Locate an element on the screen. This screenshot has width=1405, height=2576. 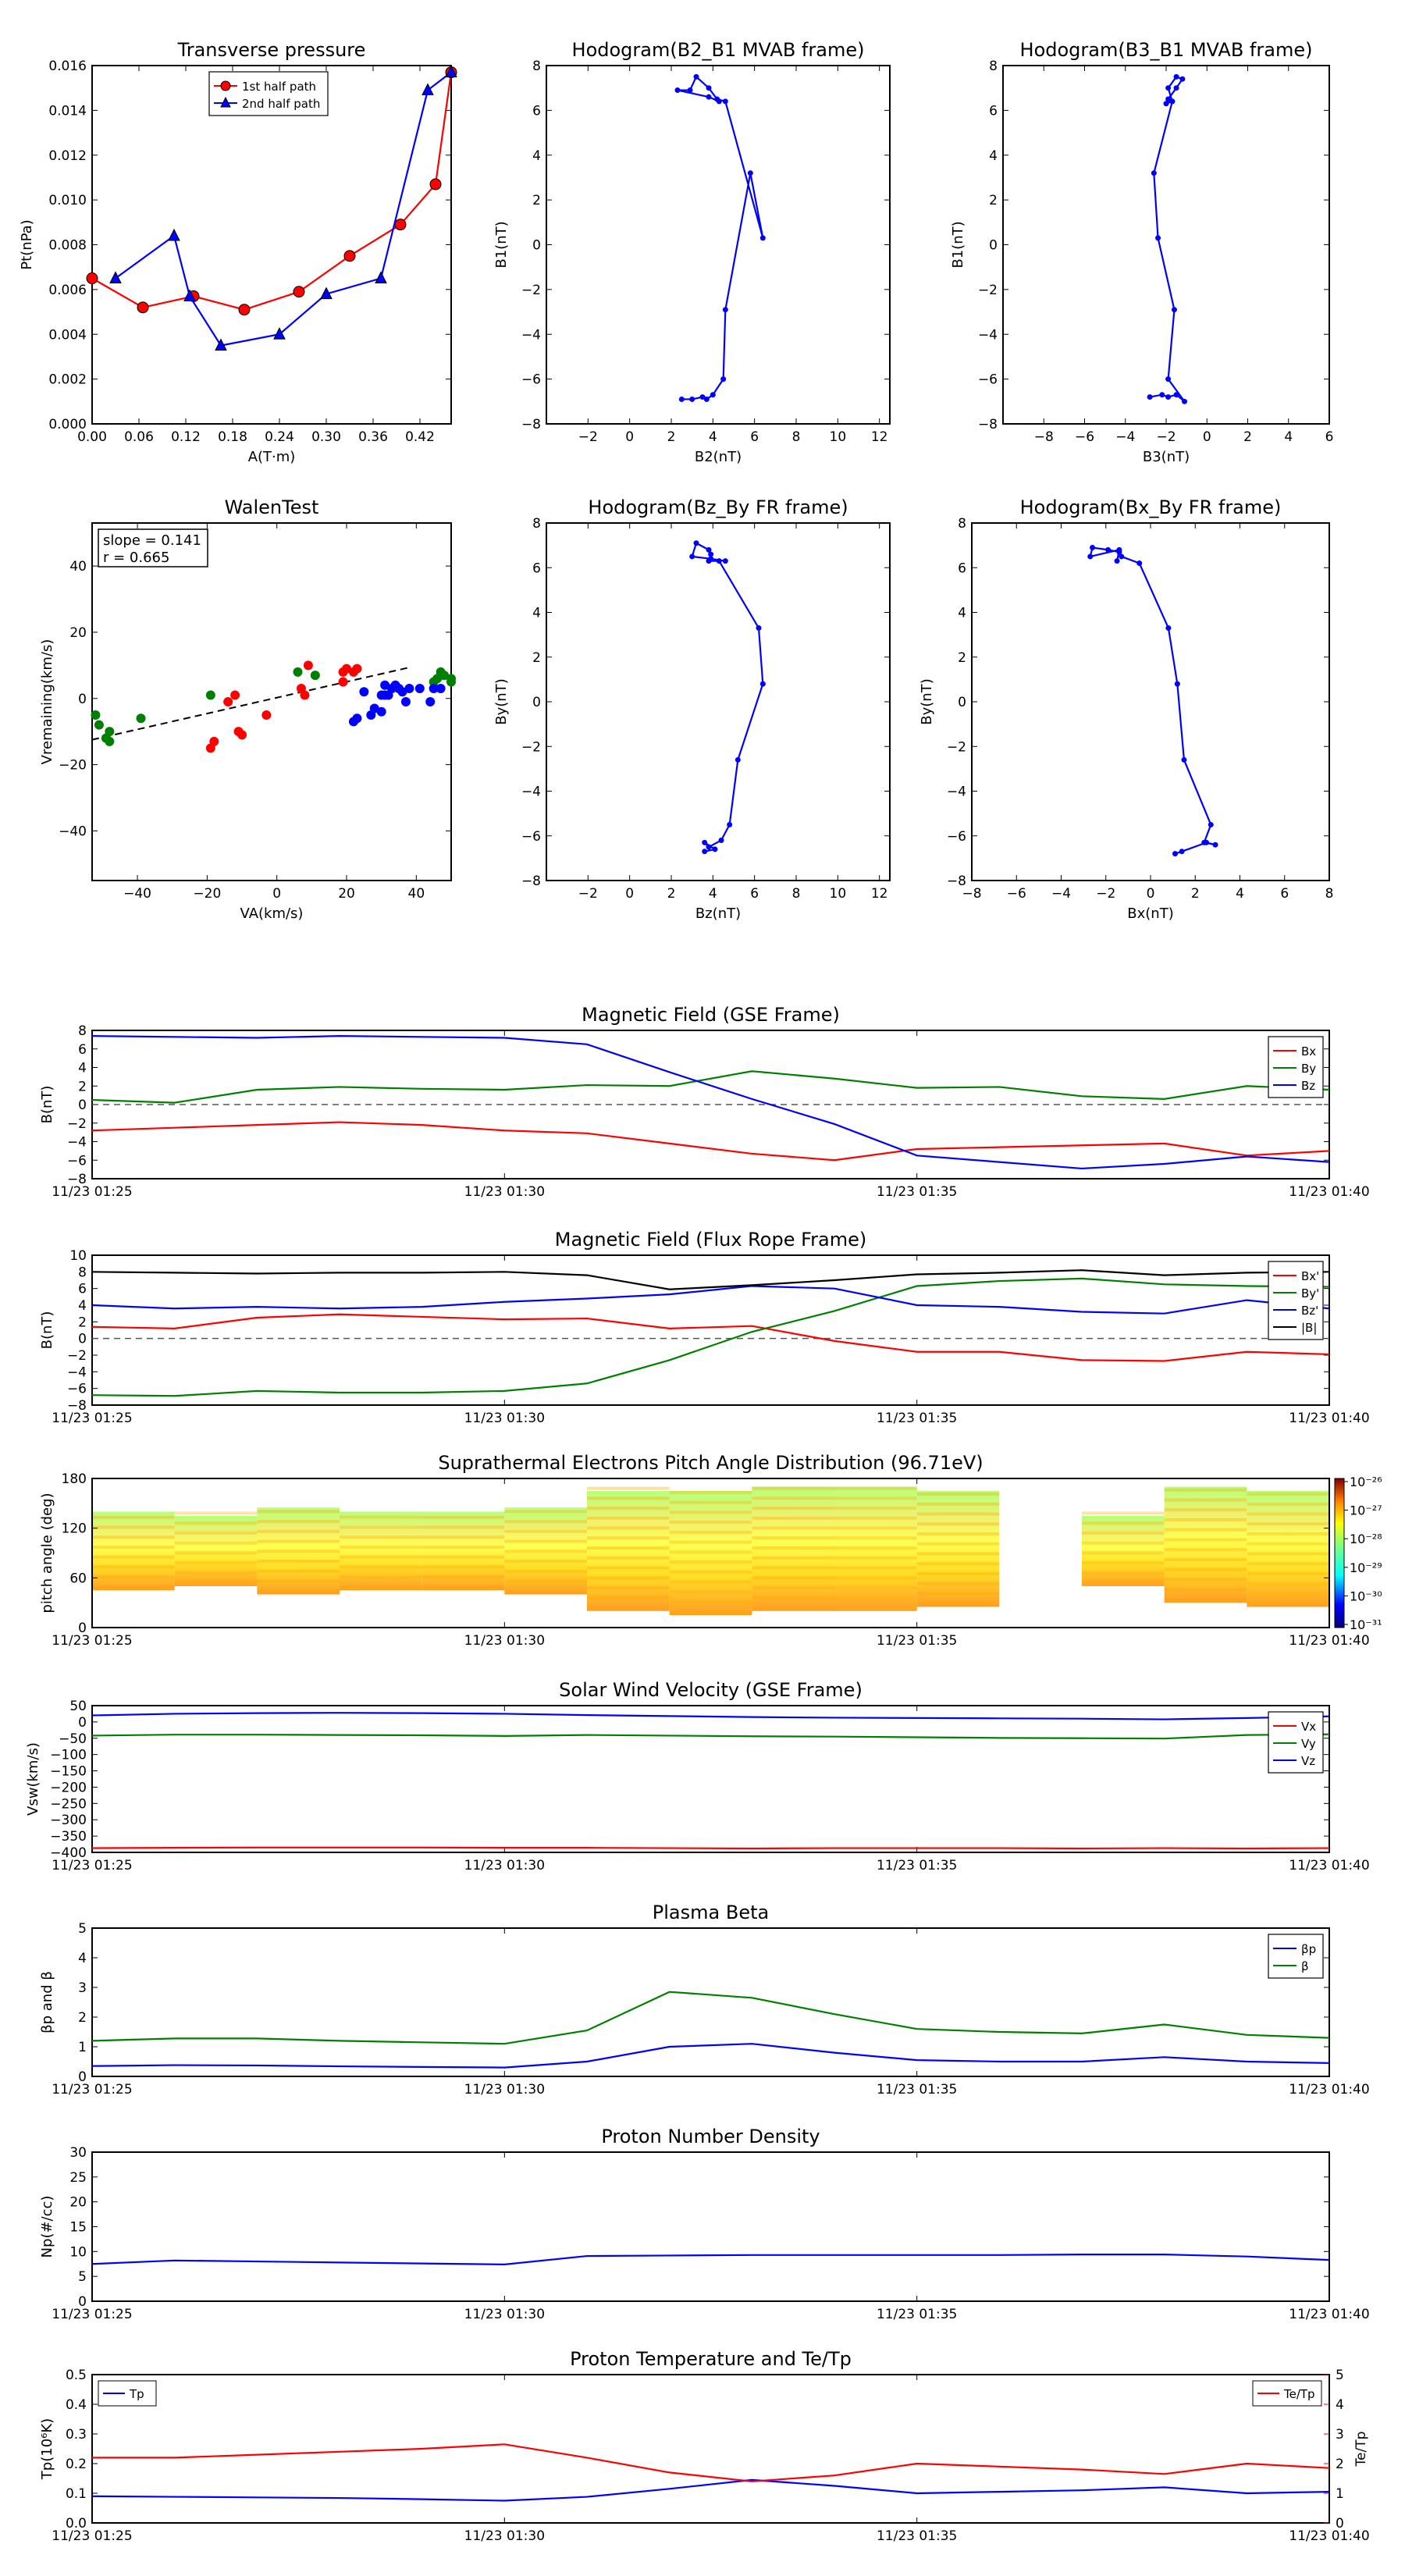
series-by is located at coordinates (711, 1087).